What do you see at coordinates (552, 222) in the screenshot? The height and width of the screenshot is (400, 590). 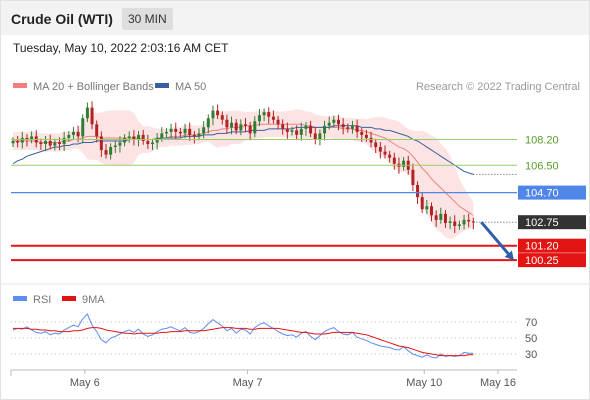 I see `current-price-box` at bounding box center [552, 222].